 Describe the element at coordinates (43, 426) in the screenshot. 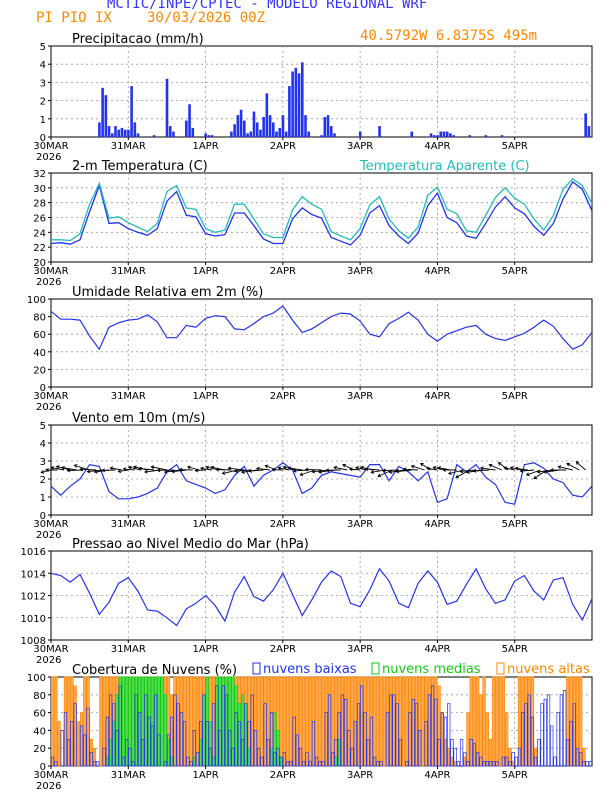

I see `y-tick-label: 5` at that location.